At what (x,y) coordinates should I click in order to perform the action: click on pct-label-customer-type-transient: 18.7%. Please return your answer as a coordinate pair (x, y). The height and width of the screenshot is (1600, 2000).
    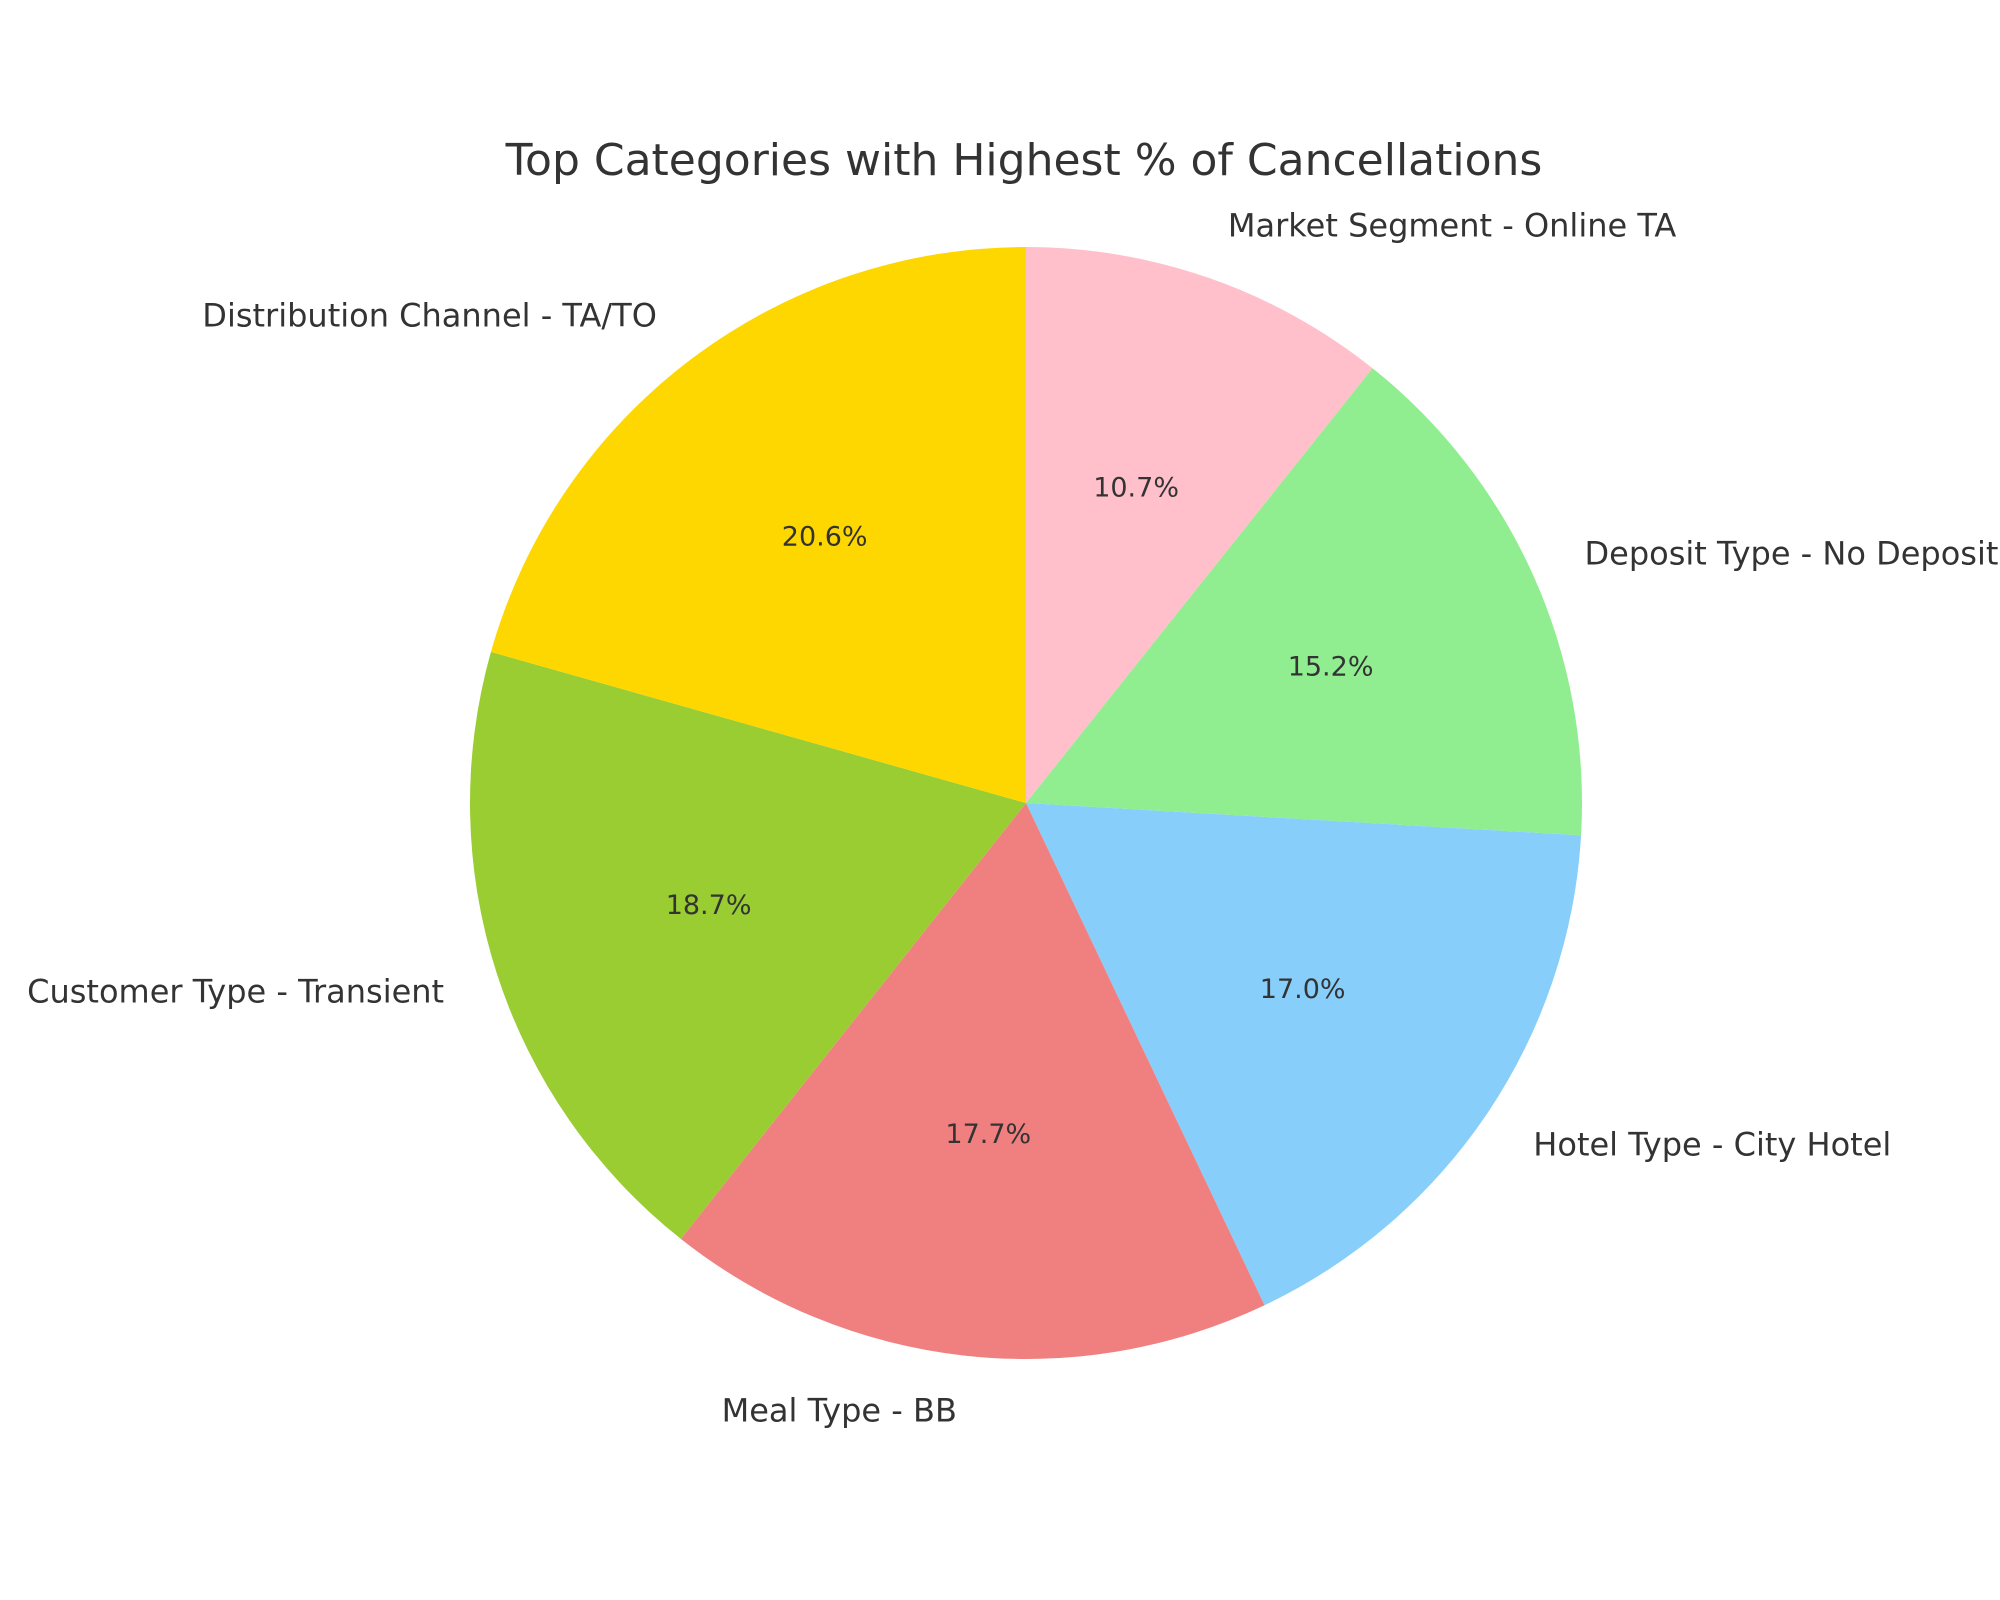
    Looking at the image, I should click on (709, 905).